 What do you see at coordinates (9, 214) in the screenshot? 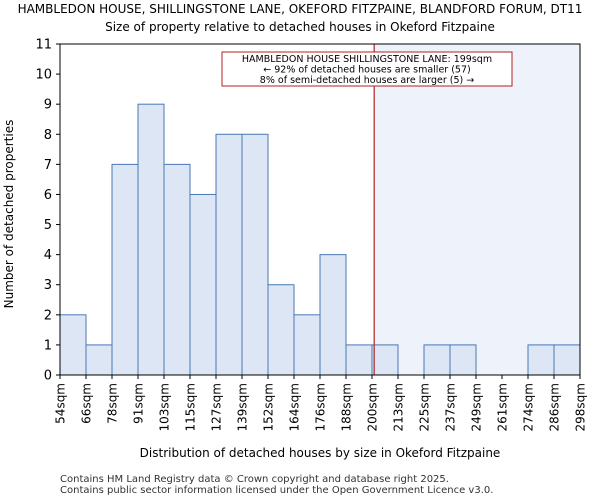
I see `y-axis-label: Number of detached properties` at bounding box center [9, 214].